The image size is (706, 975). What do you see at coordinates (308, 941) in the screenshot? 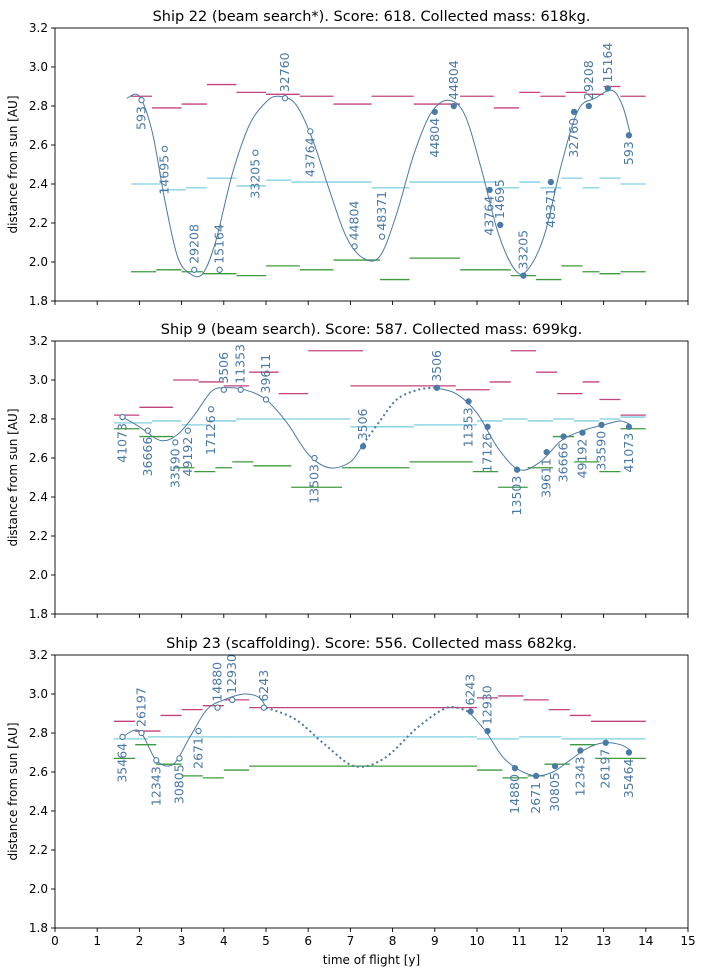
I see `x-tick-label: 6` at bounding box center [308, 941].